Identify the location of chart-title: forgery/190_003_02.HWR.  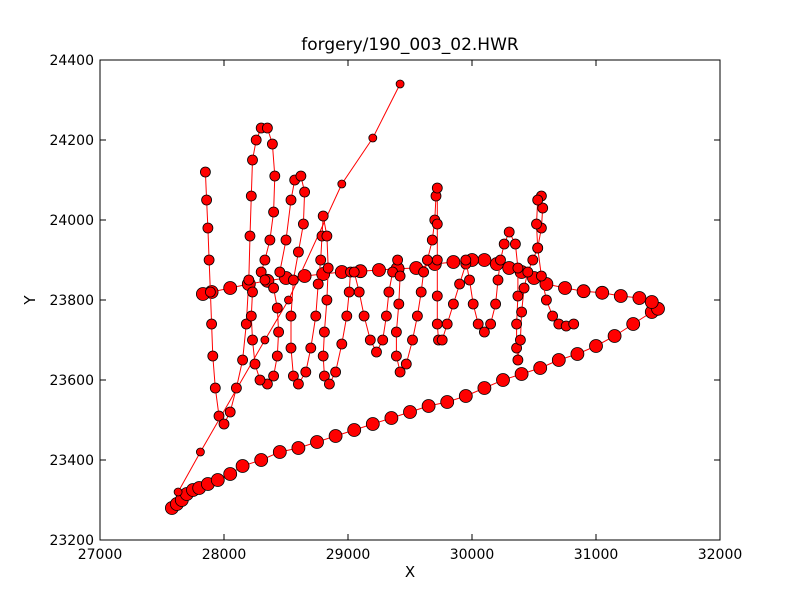
(410, 45).